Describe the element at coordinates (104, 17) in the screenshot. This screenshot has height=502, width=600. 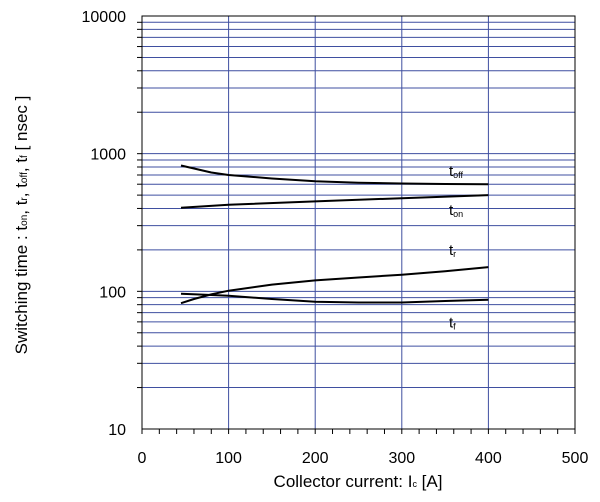
I see `y-tick-label: 10000` at that location.